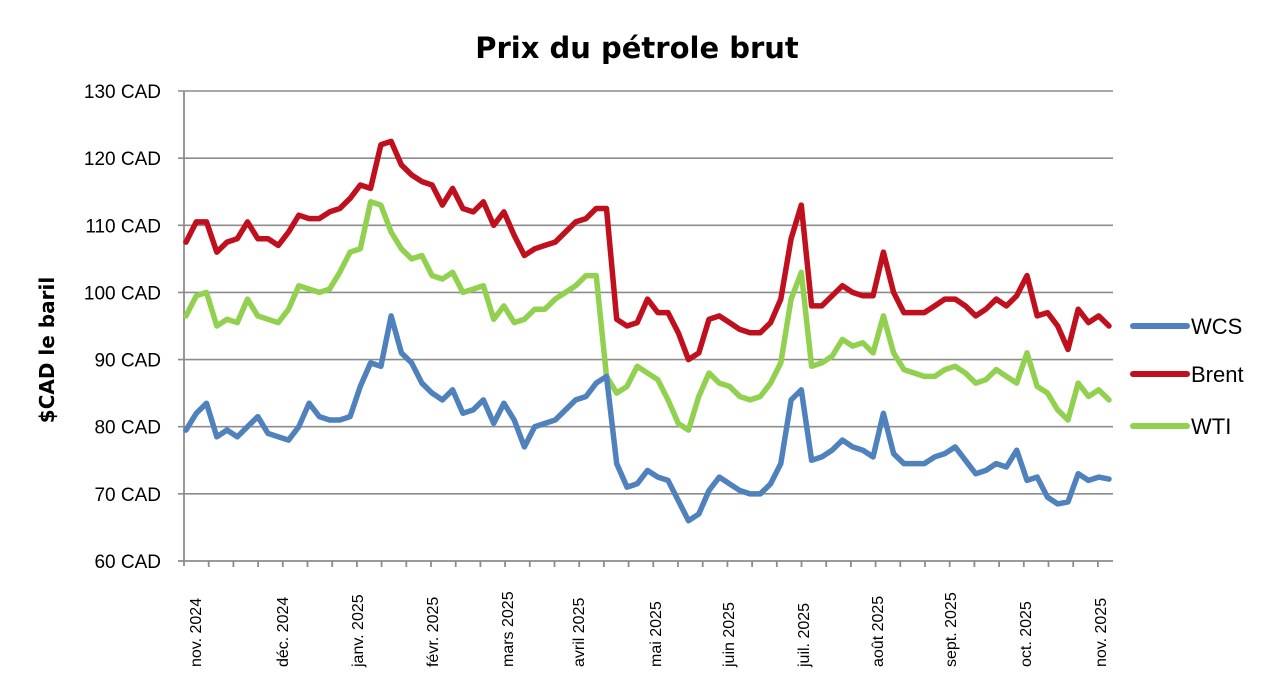 This screenshot has height=692, width=1280. I want to click on legend-item-brent: Brent, so click(1187, 374).